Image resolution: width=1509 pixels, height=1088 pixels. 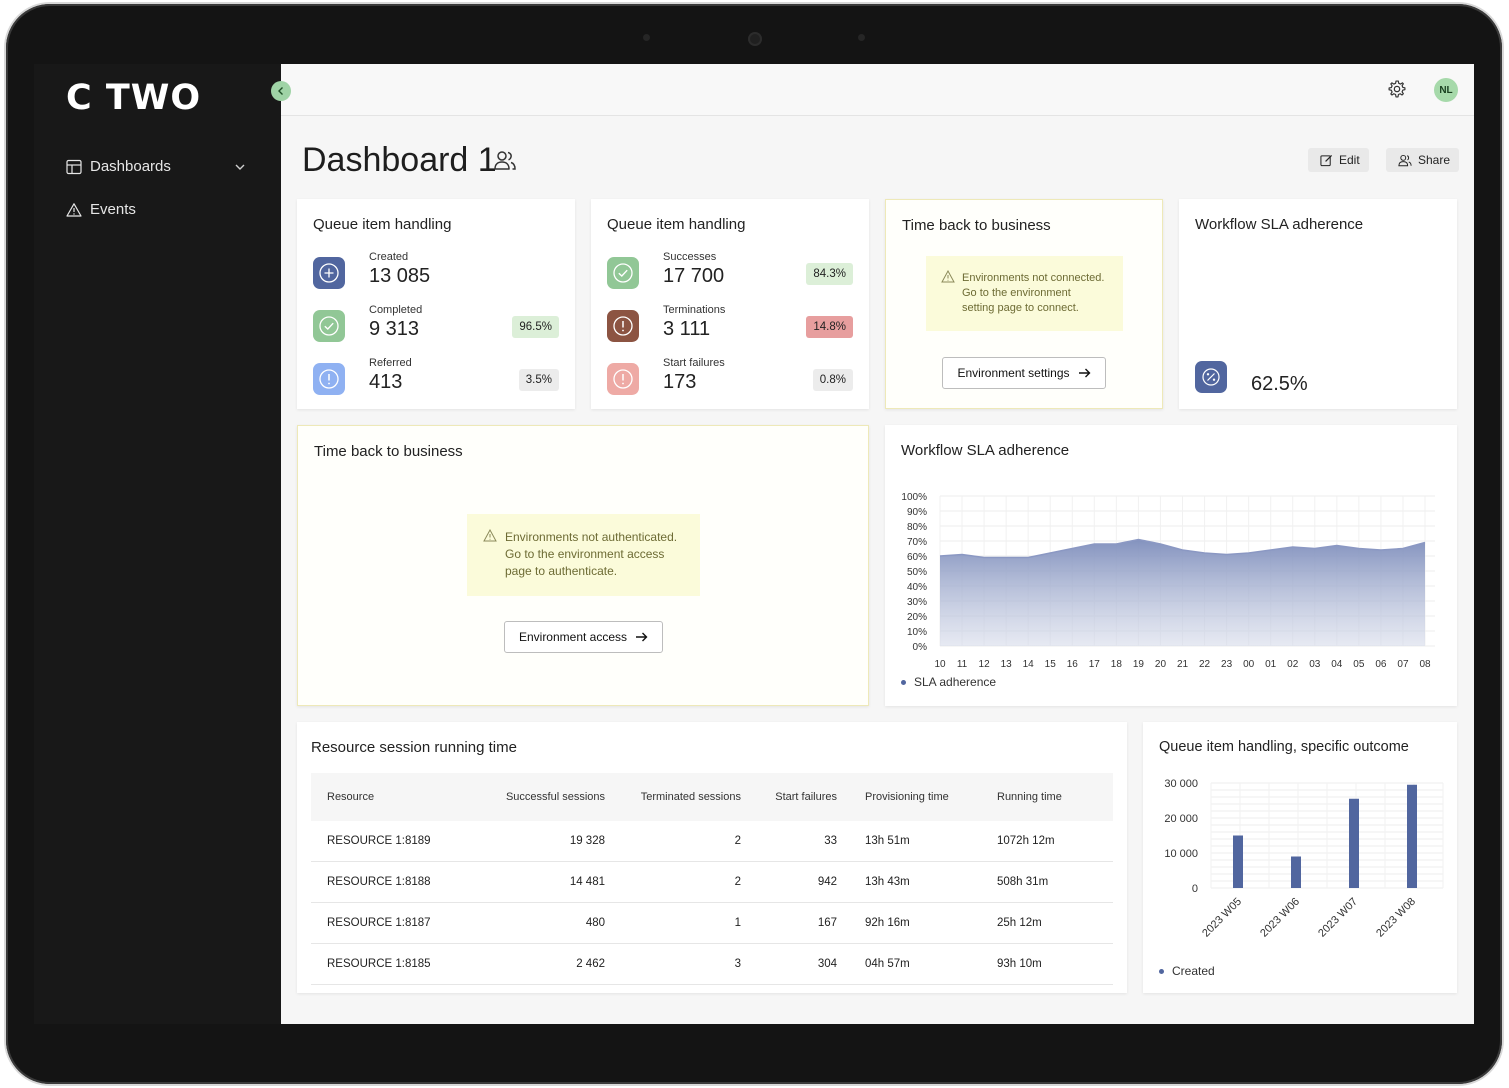 I want to click on metric-value: 173, so click(x=680, y=382).